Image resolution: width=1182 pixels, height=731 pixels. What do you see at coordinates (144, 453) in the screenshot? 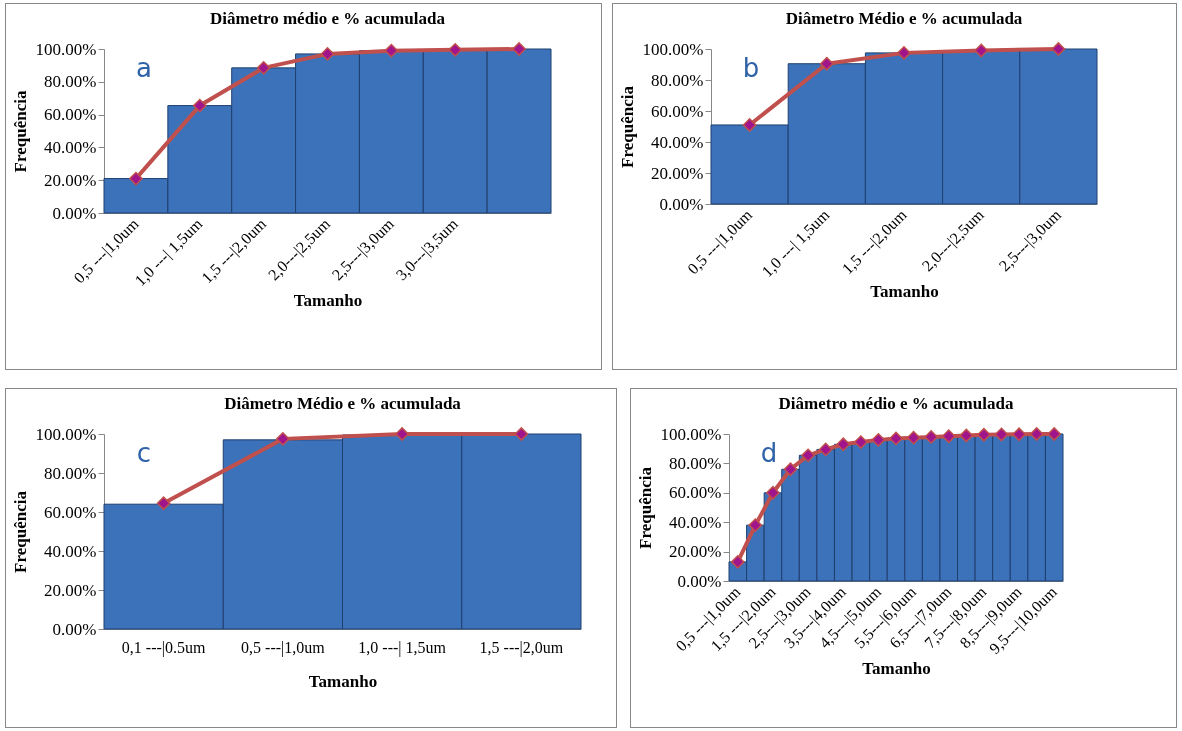
I see `annotation: c` at bounding box center [144, 453].